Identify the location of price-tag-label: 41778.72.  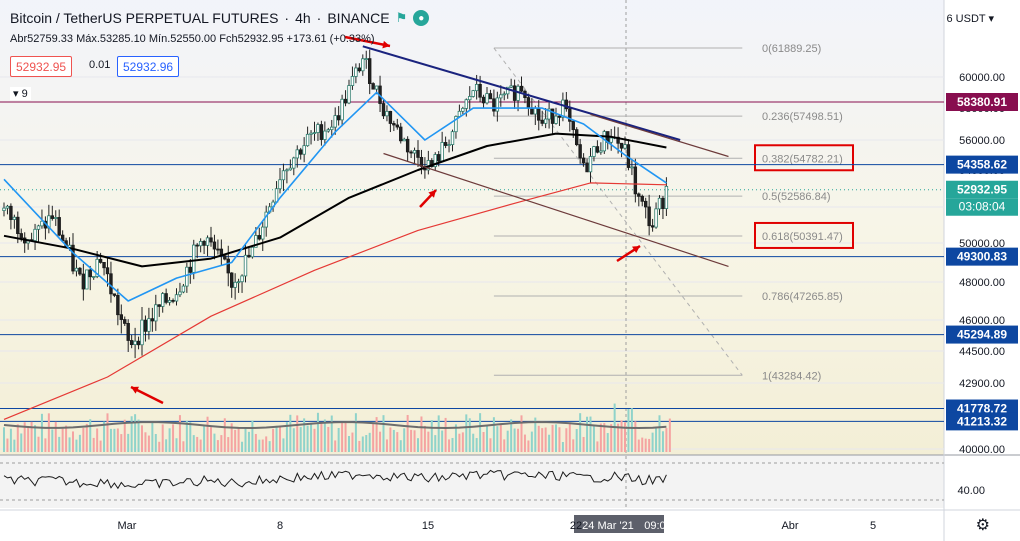
(982, 409).